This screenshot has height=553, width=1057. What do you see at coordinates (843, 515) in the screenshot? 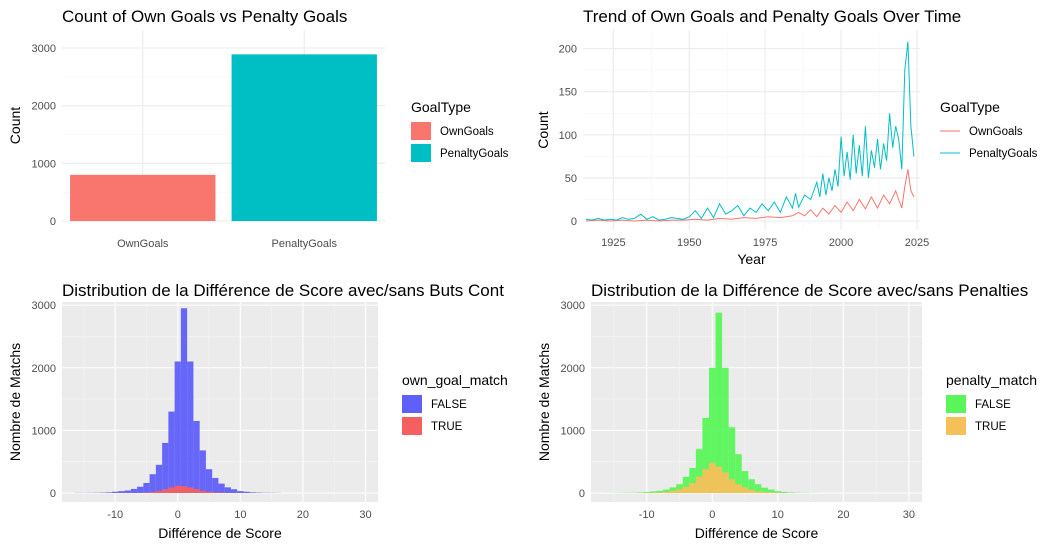
I see `x-tick-label: 20` at bounding box center [843, 515].